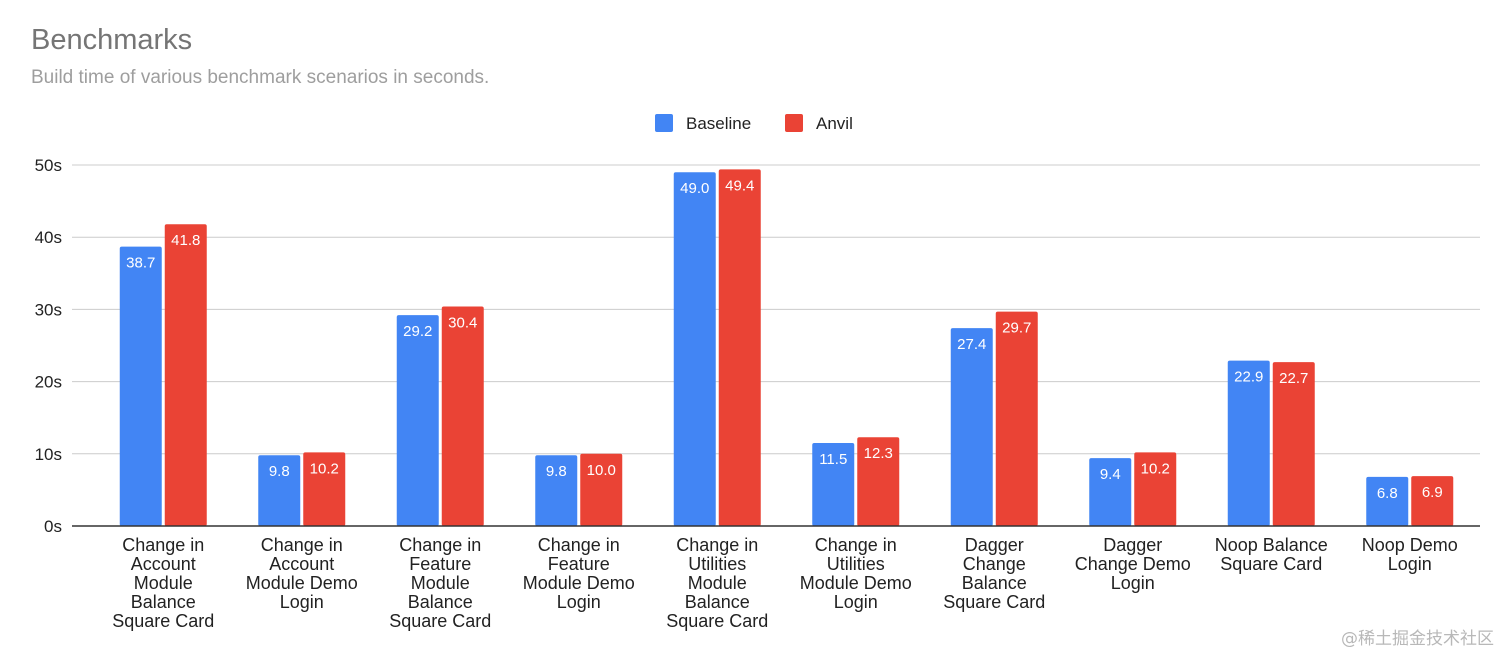 The height and width of the screenshot is (663, 1512). Describe the element at coordinates (878, 453) in the screenshot. I see `data-label: 12.3` at that location.